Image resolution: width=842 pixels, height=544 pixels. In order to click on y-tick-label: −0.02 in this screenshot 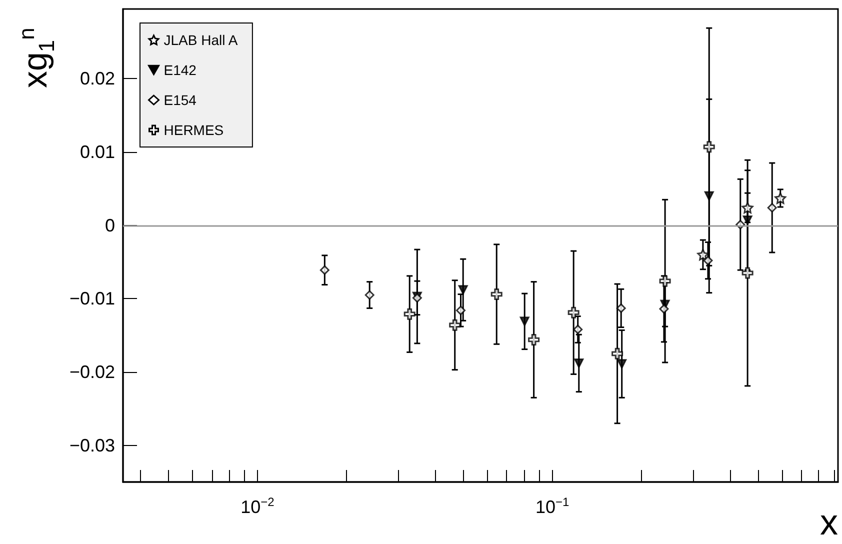, I will do `click(92, 372)`.